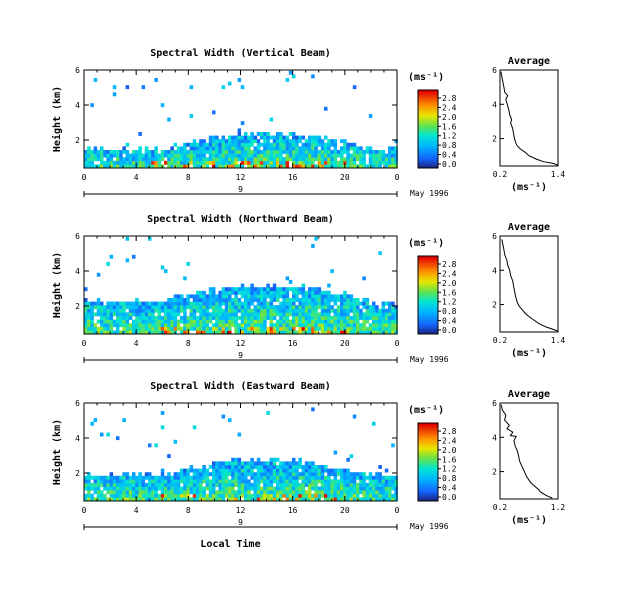  What do you see at coordinates (57, 119) in the screenshot?
I see `y-axis-label: Height (km)` at bounding box center [57, 119].